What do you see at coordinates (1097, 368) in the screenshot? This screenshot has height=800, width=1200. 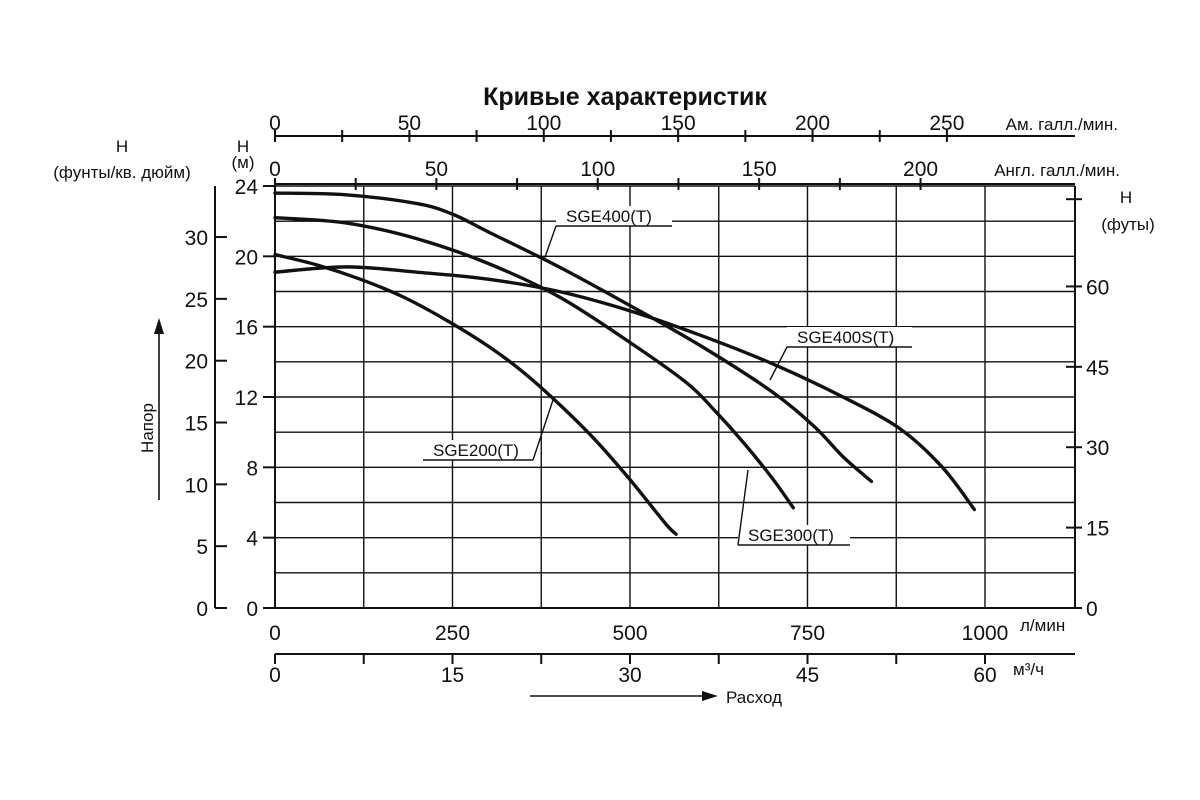 I see `ft-axis-tick-label: 45` at bounding box center [1097, 368].